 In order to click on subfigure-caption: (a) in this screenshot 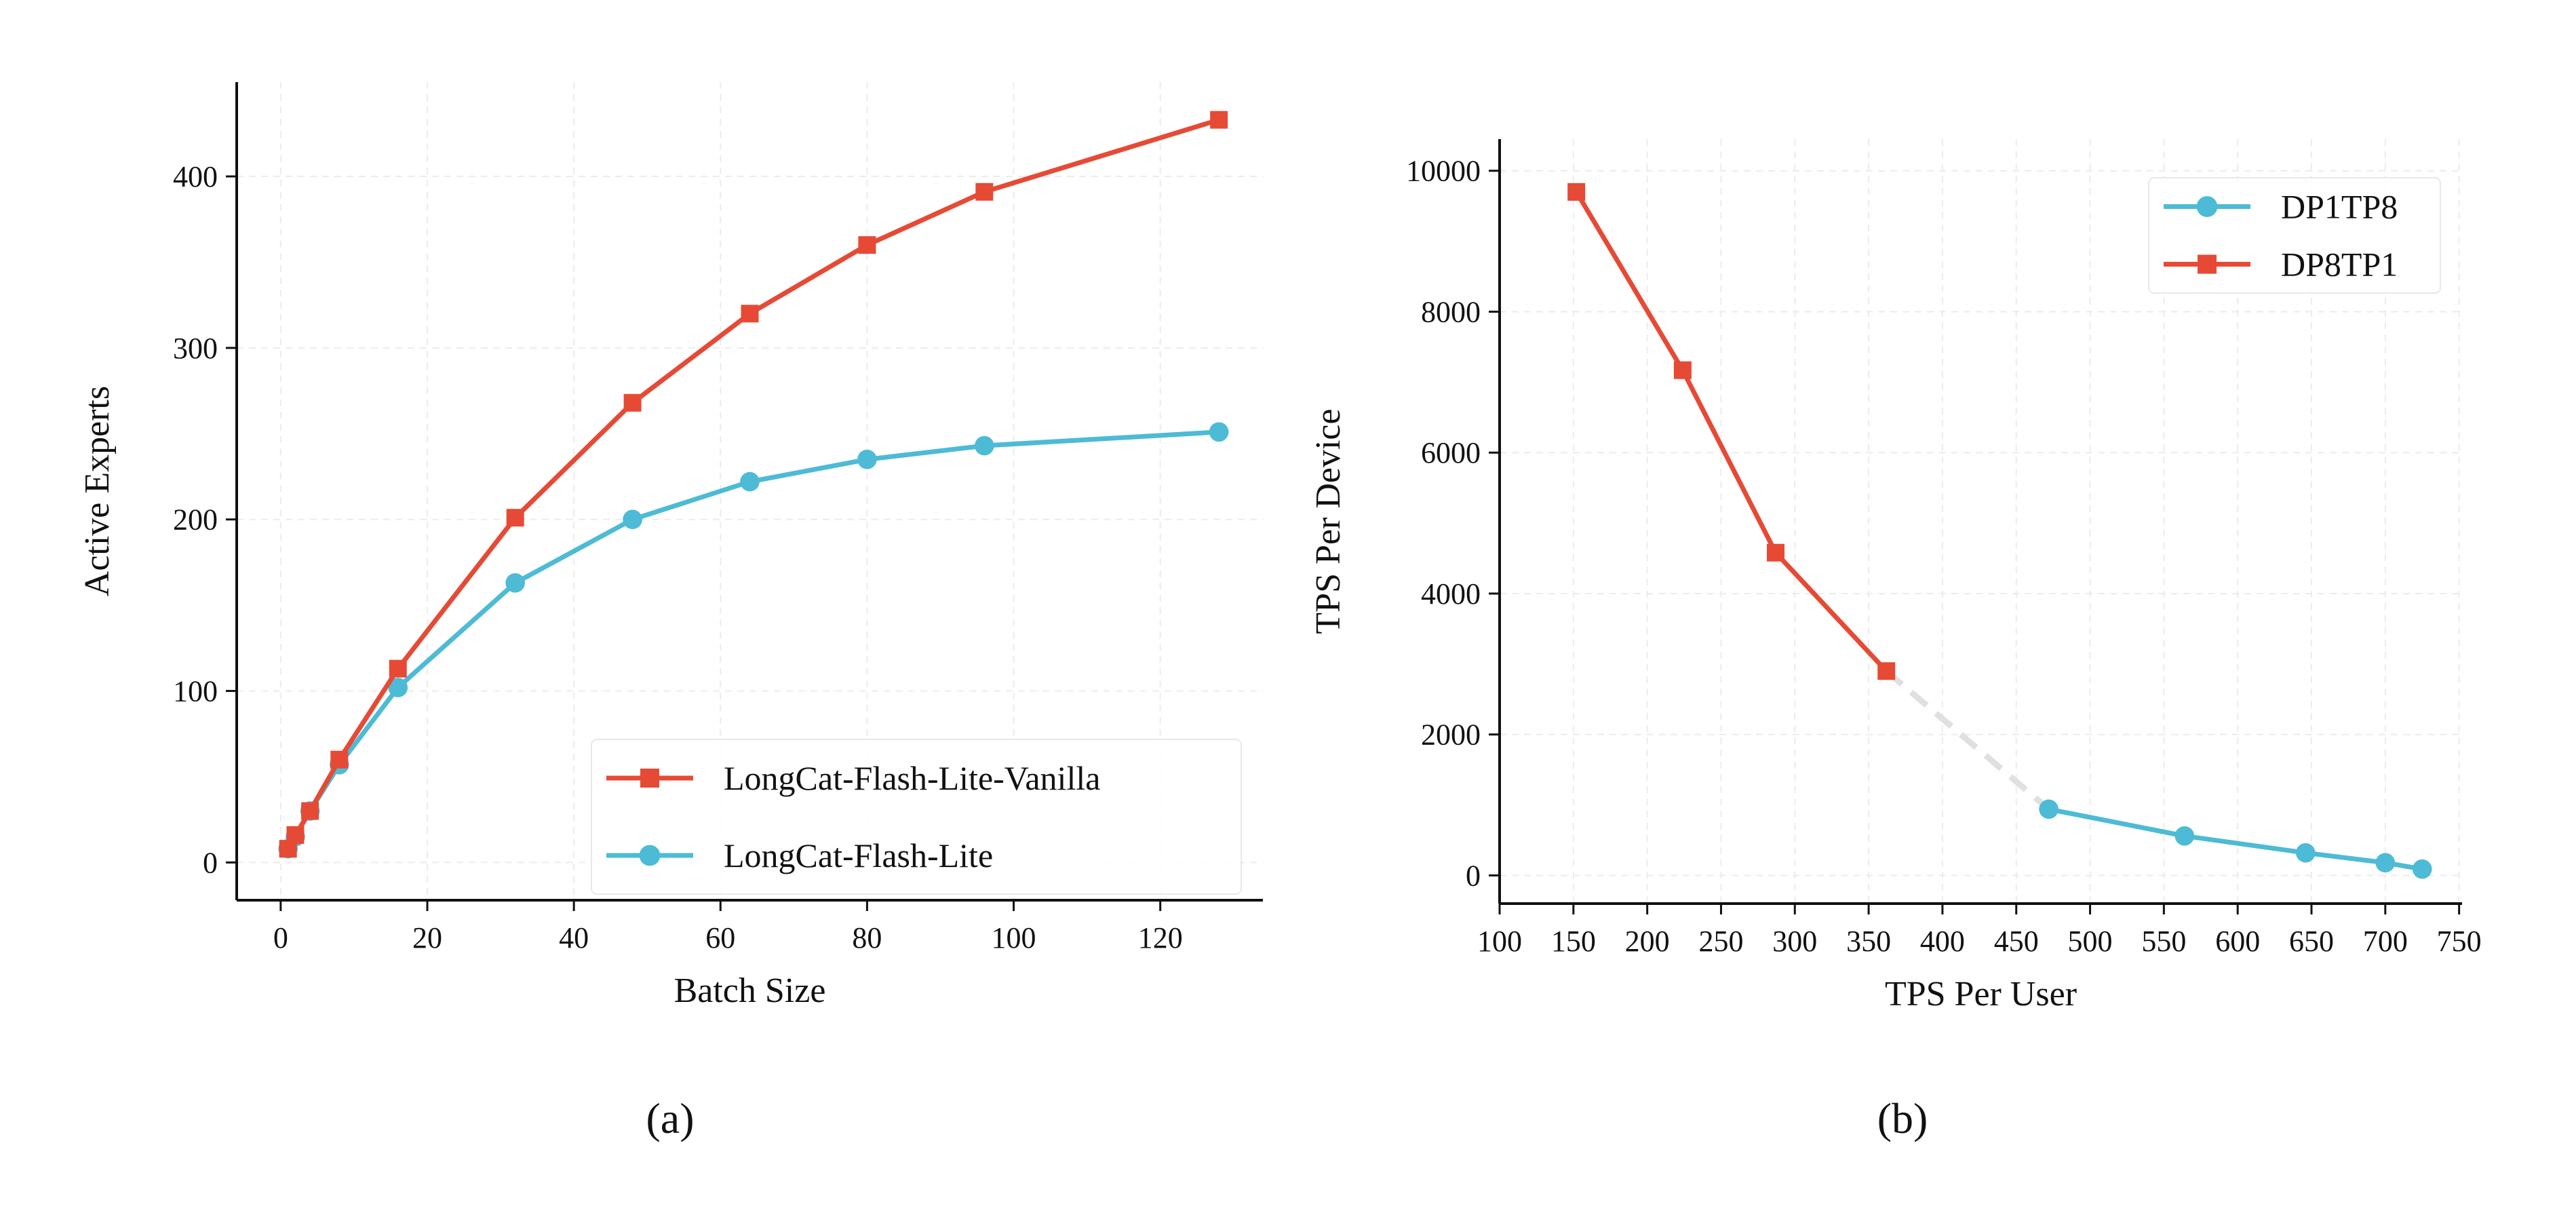, I will do `click(670, 1118)`.